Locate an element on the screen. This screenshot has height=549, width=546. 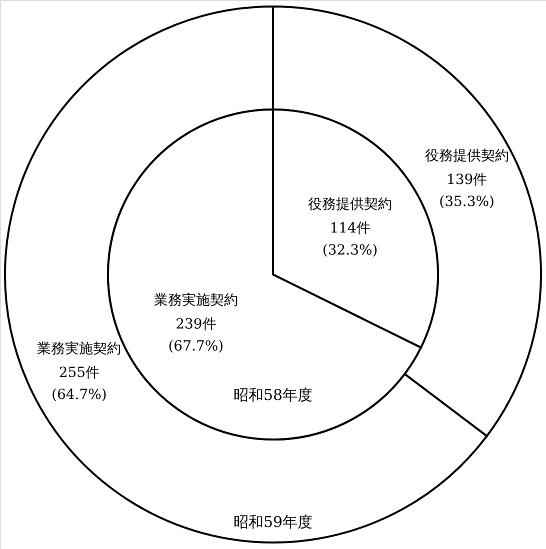
text: 139件 (35.3%) is located at coordinates (467, 191).